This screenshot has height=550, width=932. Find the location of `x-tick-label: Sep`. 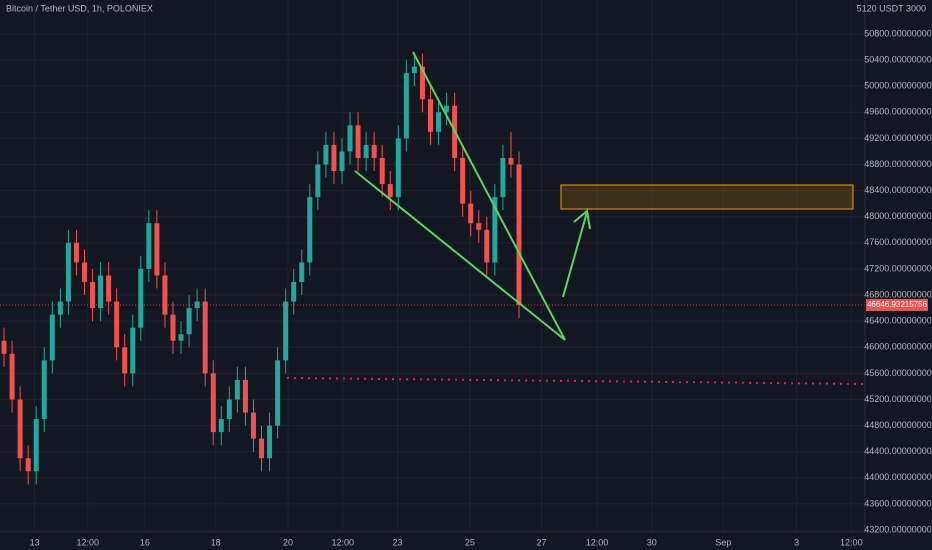

x-tick-label: Sep is located at coordinates (723, 542).